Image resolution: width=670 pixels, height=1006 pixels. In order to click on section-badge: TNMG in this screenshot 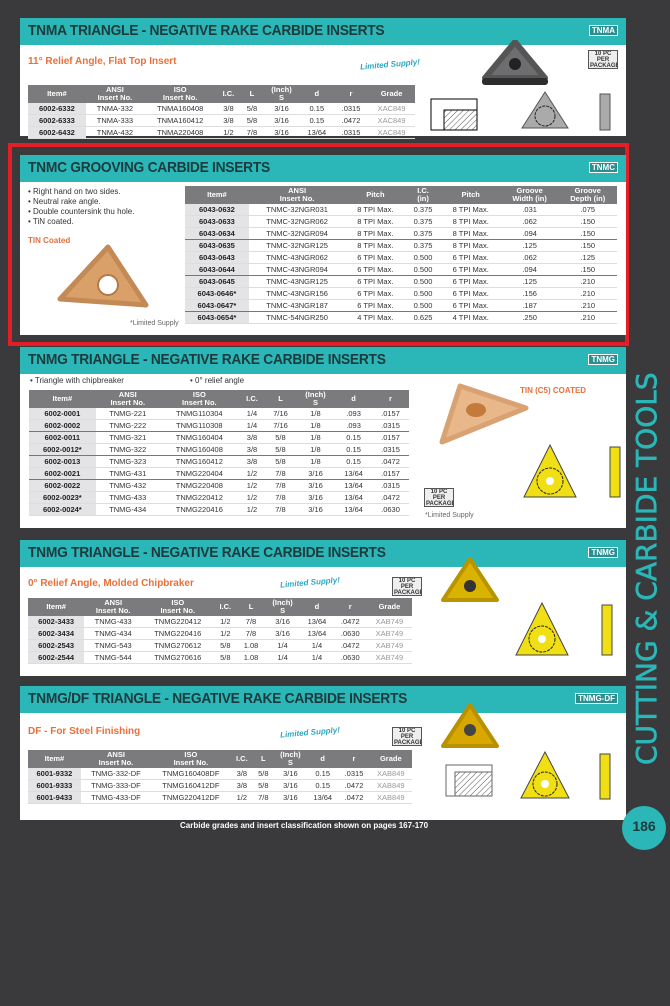, I will do `click(603, 552)`.